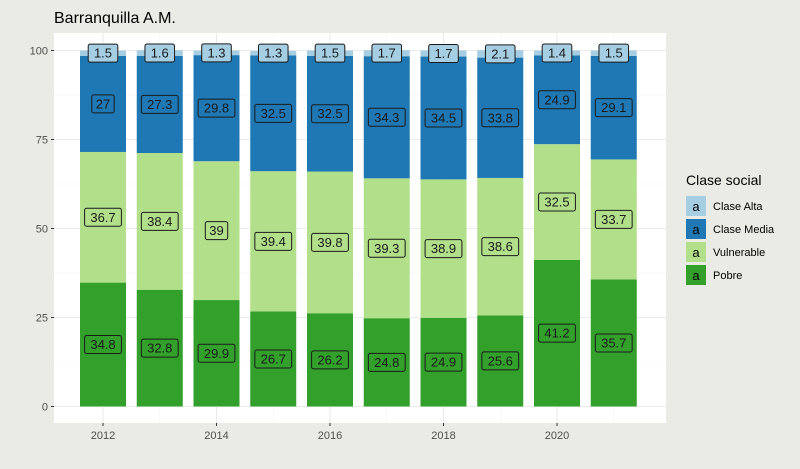  I want to click on data-label: 27.3, so click(159, 104).